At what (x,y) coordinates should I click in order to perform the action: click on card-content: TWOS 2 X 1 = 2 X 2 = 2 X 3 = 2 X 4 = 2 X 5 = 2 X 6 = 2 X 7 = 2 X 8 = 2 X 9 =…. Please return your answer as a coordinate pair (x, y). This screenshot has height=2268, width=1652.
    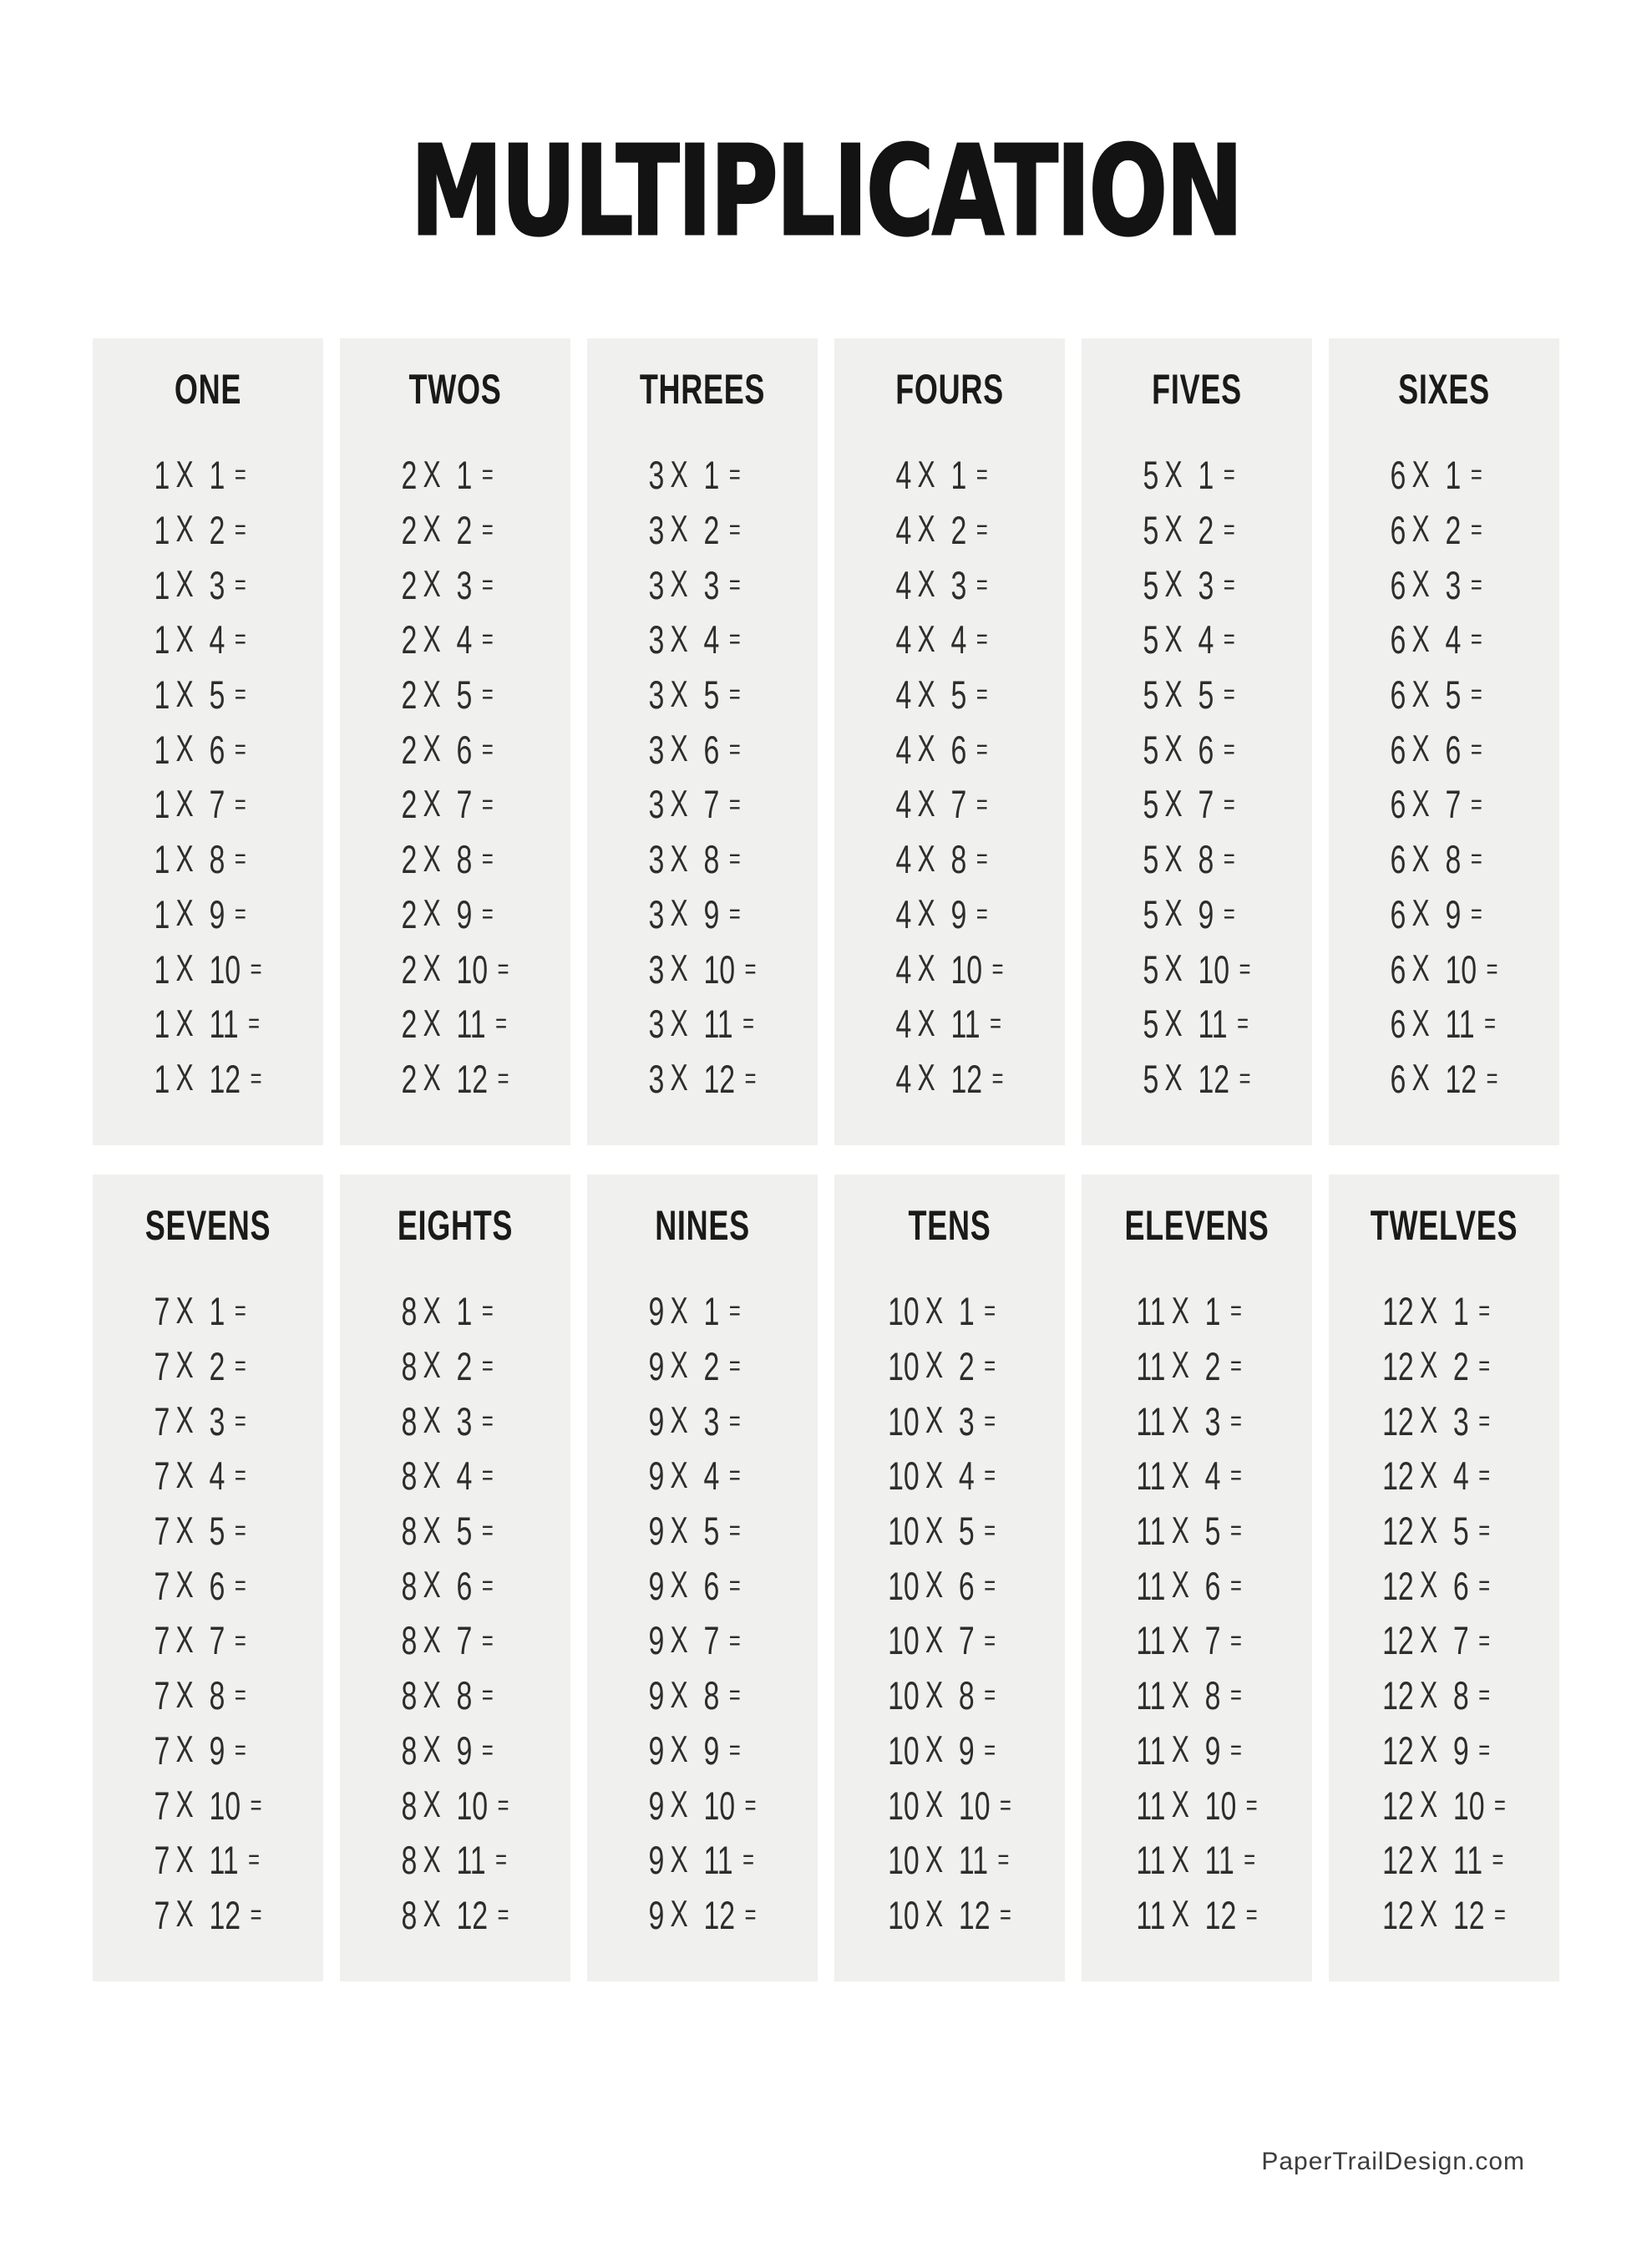
    Looking at the image, I should click on (455, 722).